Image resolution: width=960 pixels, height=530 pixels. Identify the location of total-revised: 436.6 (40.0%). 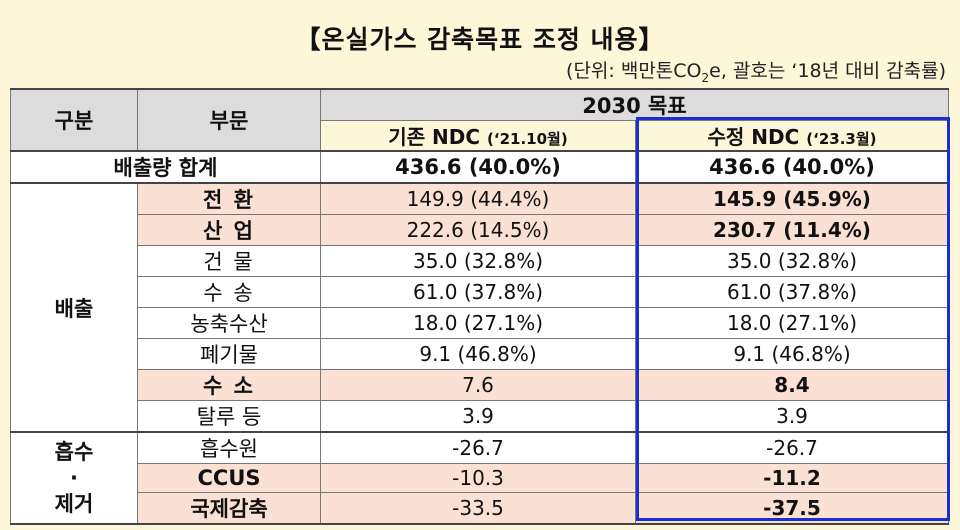
(792, 167).